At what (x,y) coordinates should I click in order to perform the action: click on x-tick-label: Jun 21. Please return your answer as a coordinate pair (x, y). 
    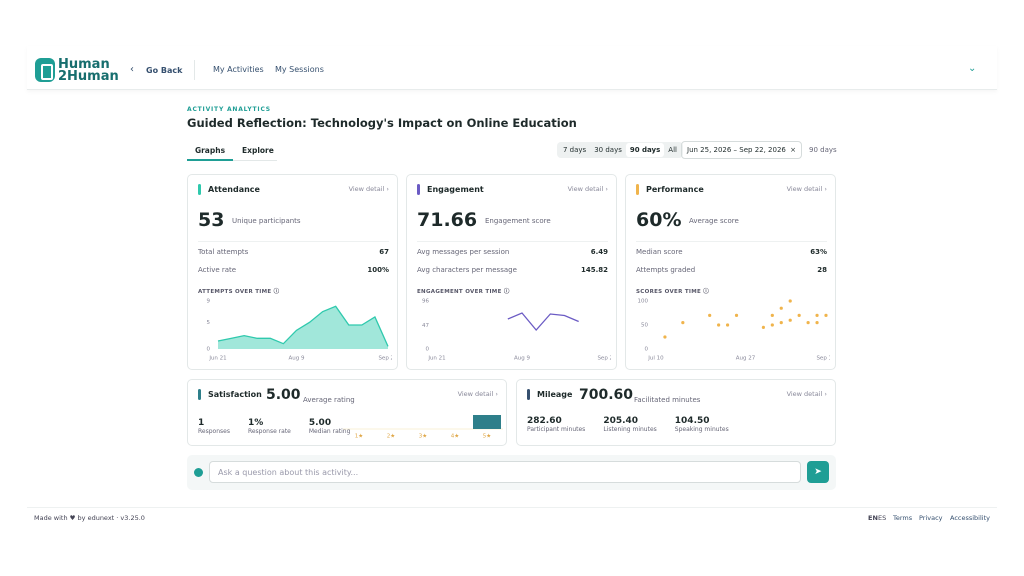
    Looking at the image, I should click on (436, 359).